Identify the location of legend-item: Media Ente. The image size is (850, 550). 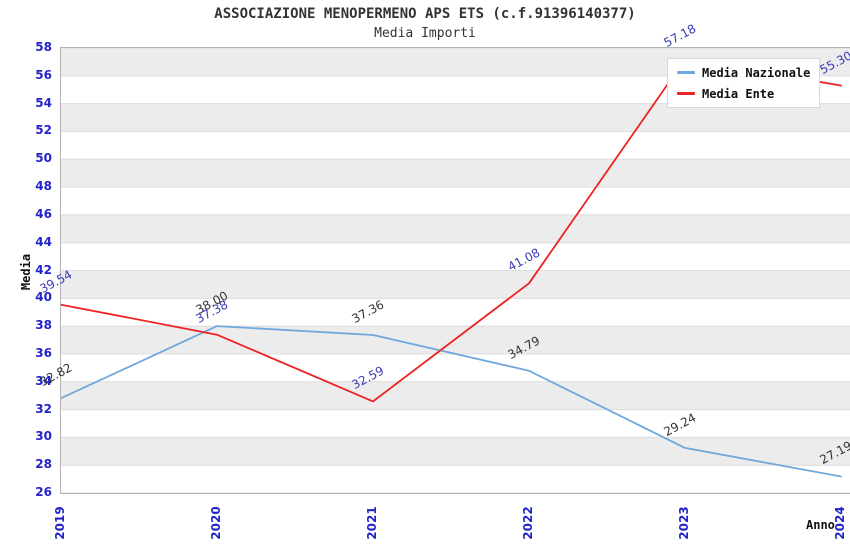
(743, 93).